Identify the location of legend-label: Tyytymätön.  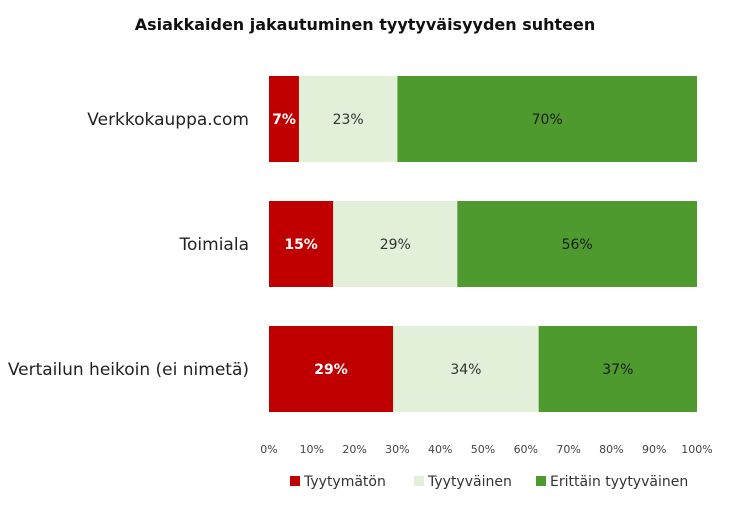
(344, 482).